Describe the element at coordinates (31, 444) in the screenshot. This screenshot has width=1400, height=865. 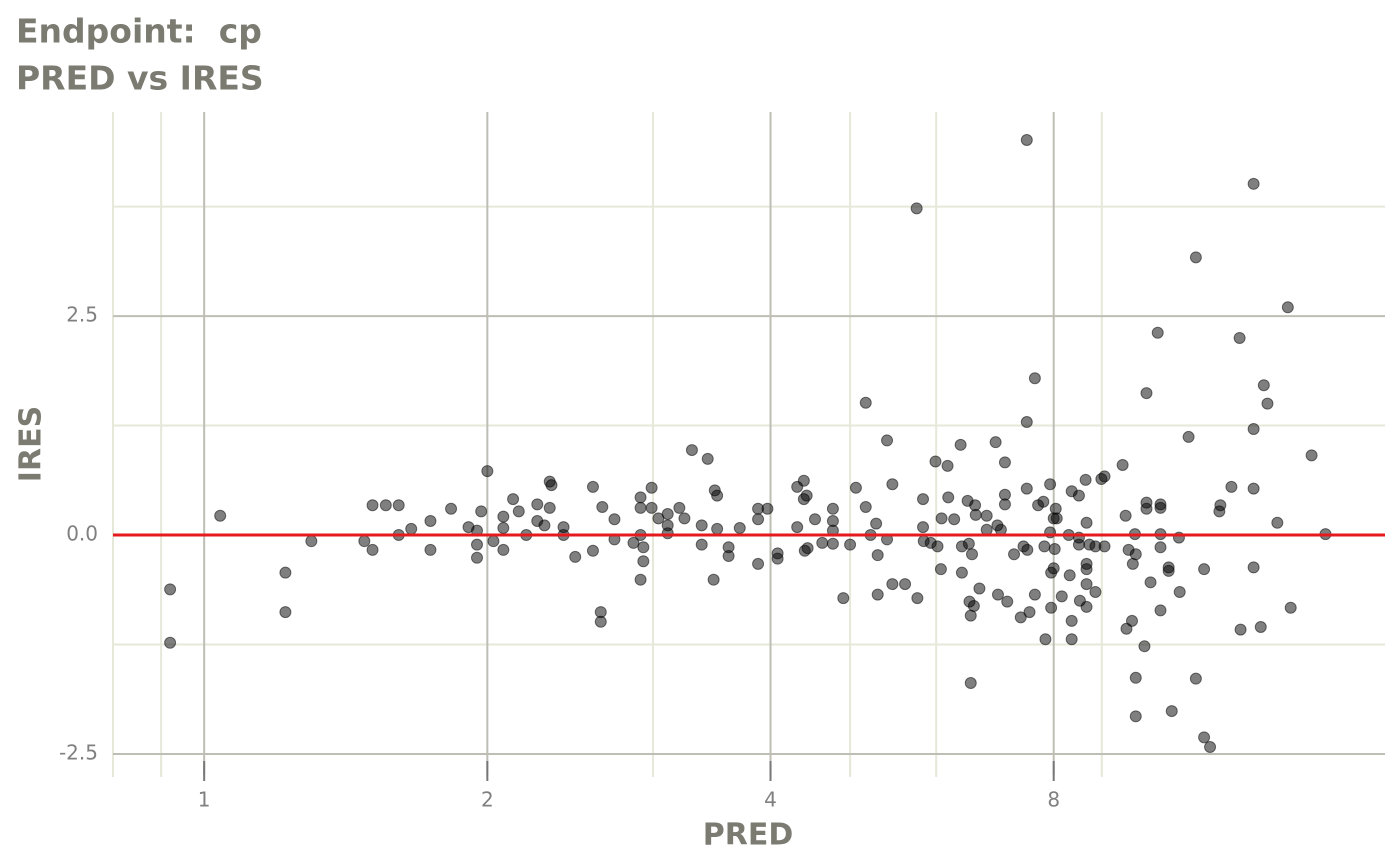
I see `y-axis-label: IRES` at that location.